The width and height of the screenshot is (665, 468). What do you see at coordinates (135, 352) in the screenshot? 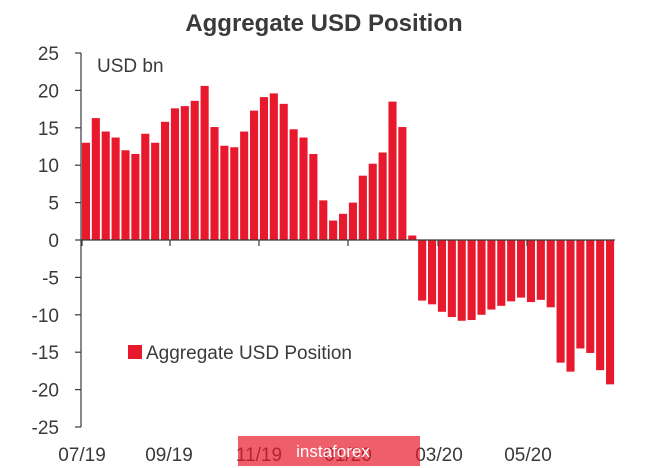
I see `legend-swatch` at bounding box center [135, 352].